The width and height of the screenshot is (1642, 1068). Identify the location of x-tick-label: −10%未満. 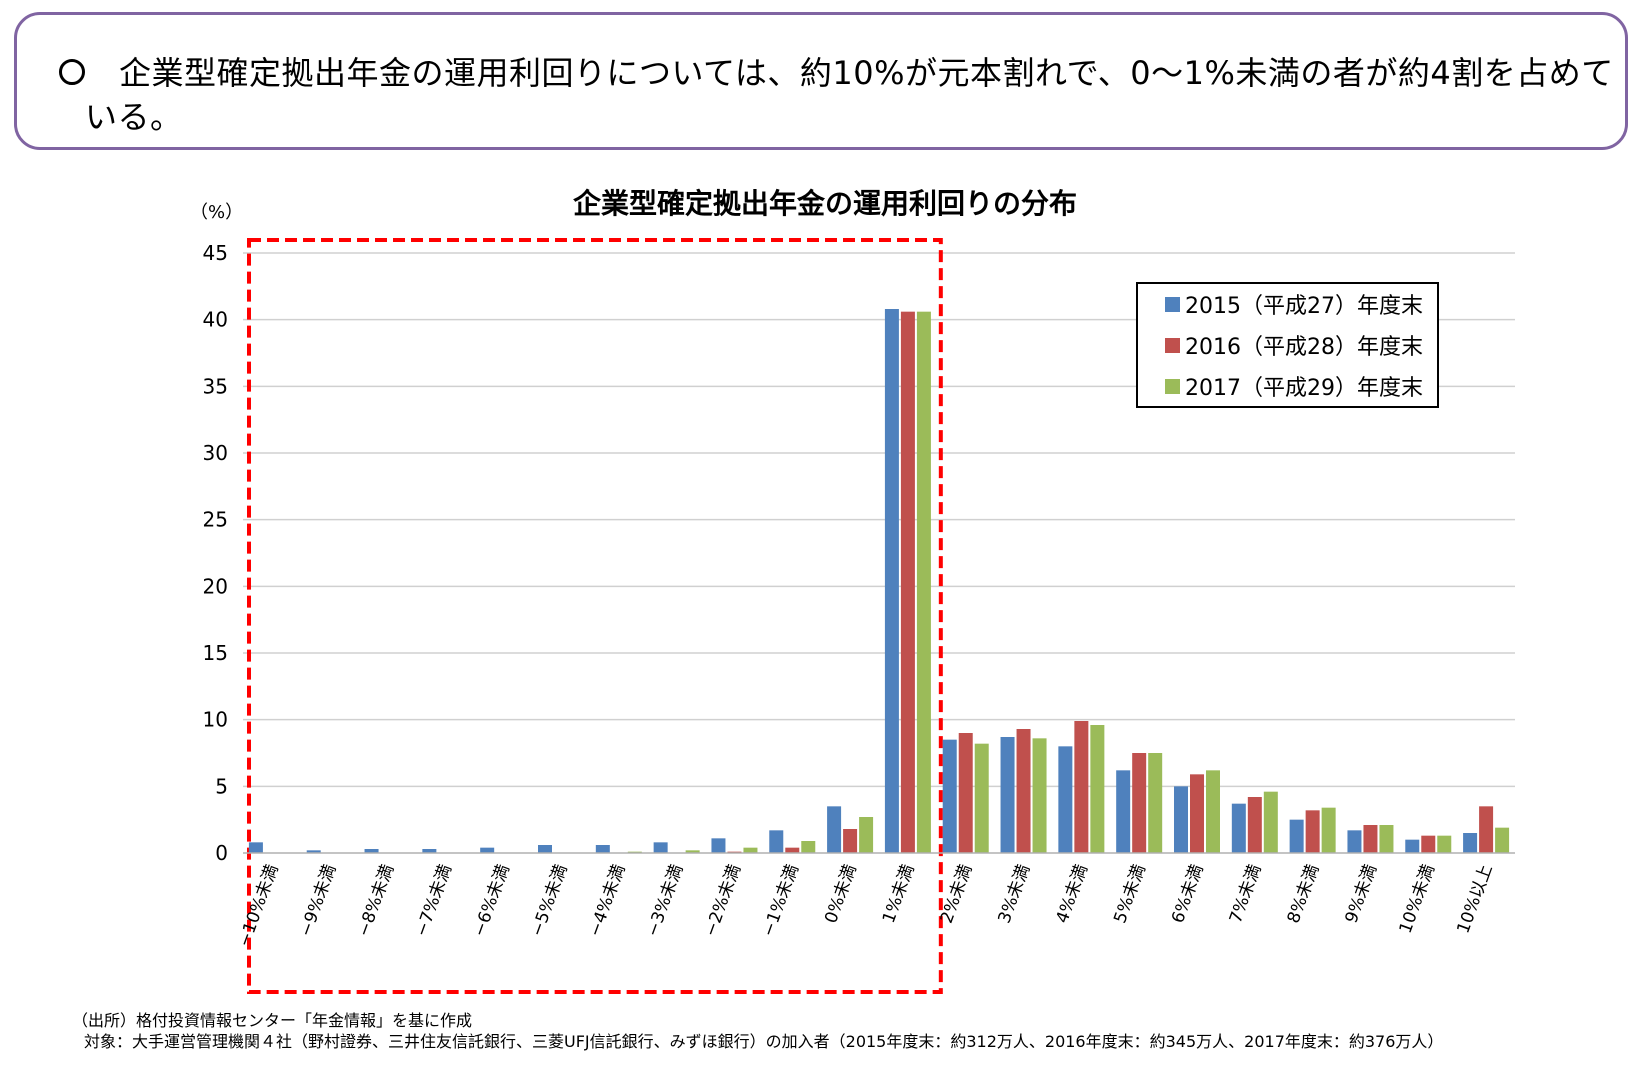
(258, 906).